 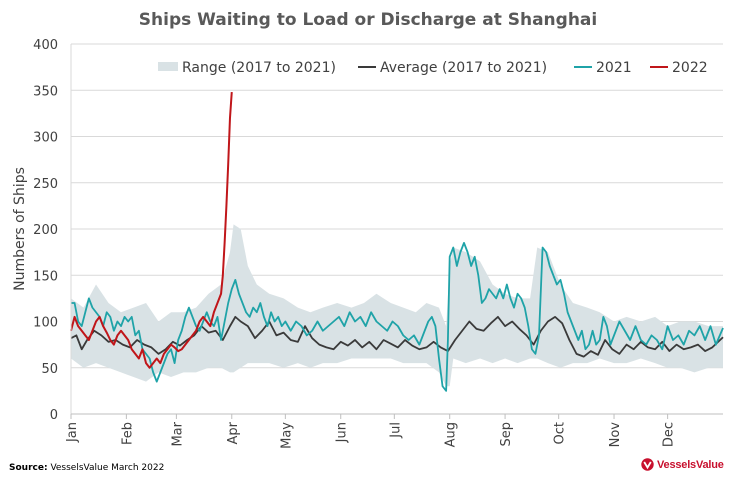 What do you see at coordinates (397, 336) in the screenshot?
I see `series-line-average` at bounding box center [397, 336].